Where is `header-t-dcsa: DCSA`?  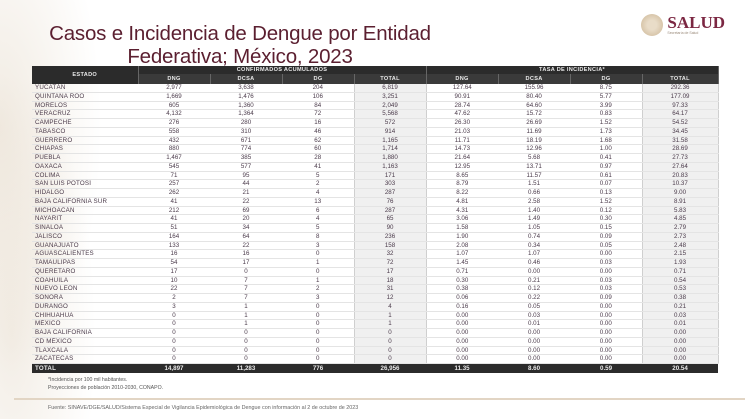
header-t-dcsa: DCSA is located at coordinates (534, 79).